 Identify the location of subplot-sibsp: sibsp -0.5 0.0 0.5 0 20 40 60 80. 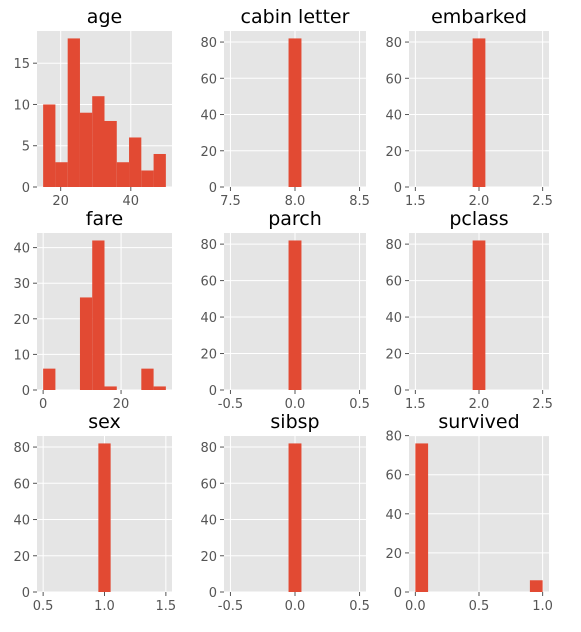
(284, 512).